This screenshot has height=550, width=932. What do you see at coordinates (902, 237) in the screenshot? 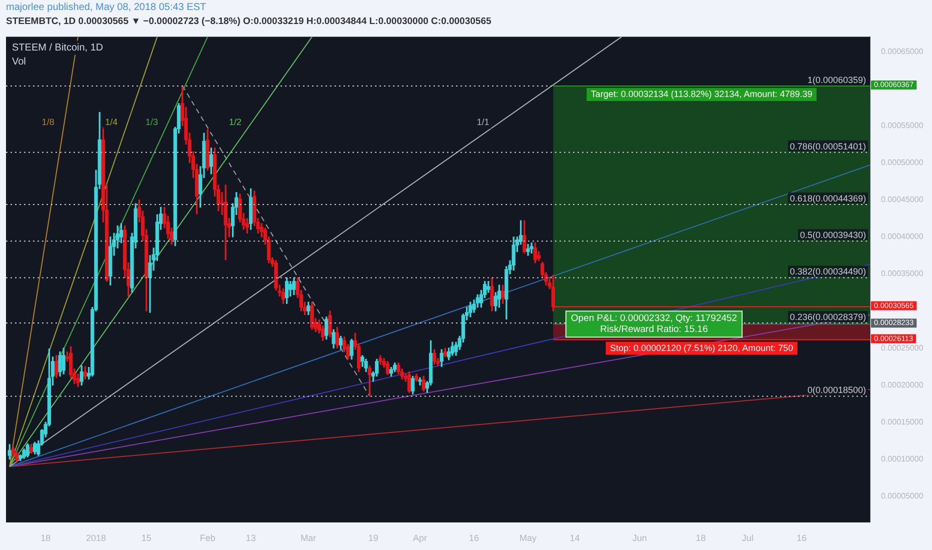
I see `y-tick-label: 0.00040000` at bounding box center [902, 237].